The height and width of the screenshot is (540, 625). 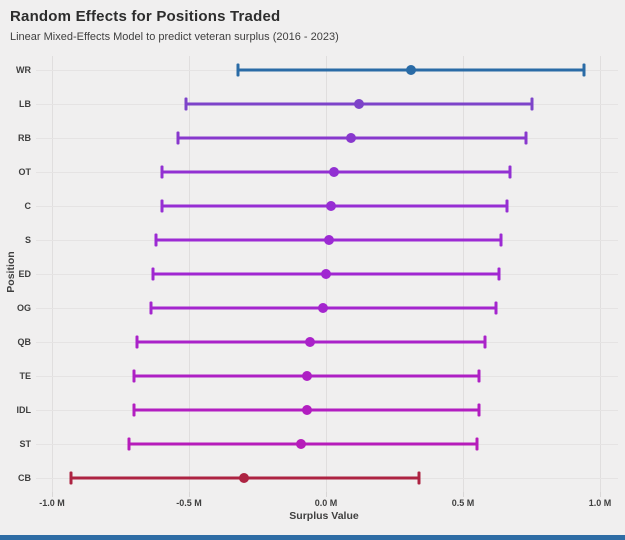 What do you see at coordinates (24, 138) in the screenshot?
I see `y-tick-label: RB` at bounding box center [24, 138].